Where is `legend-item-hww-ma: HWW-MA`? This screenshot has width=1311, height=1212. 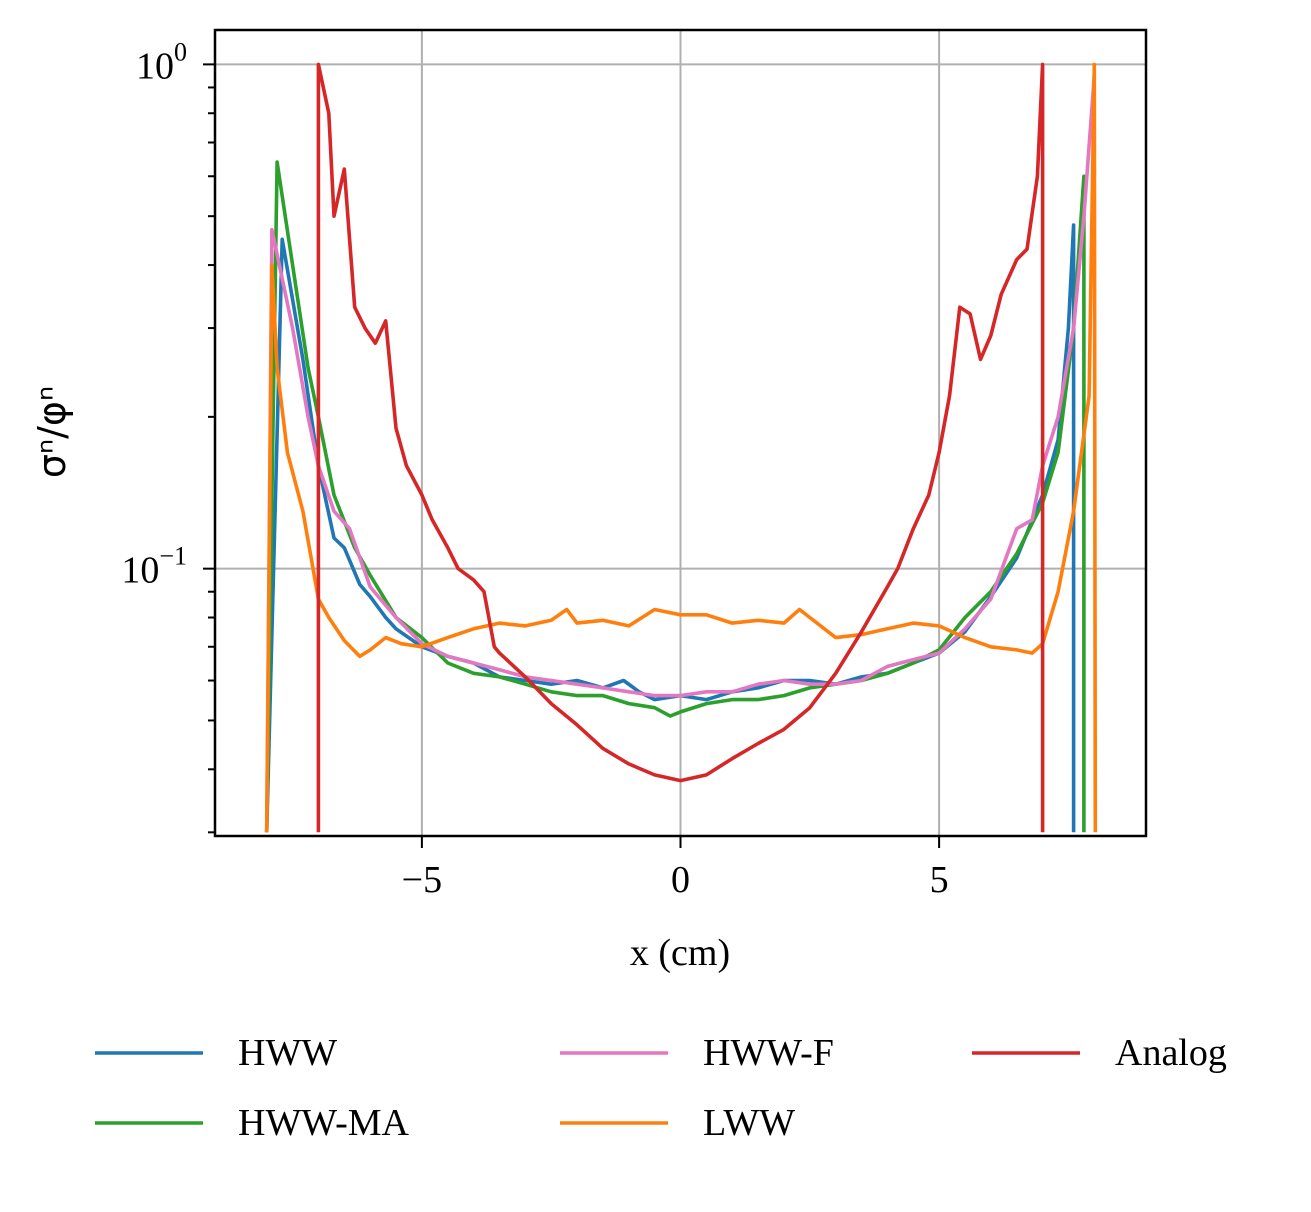
legend-item-hww-ma: HWW-MA is located at coordinates (252, 1123).